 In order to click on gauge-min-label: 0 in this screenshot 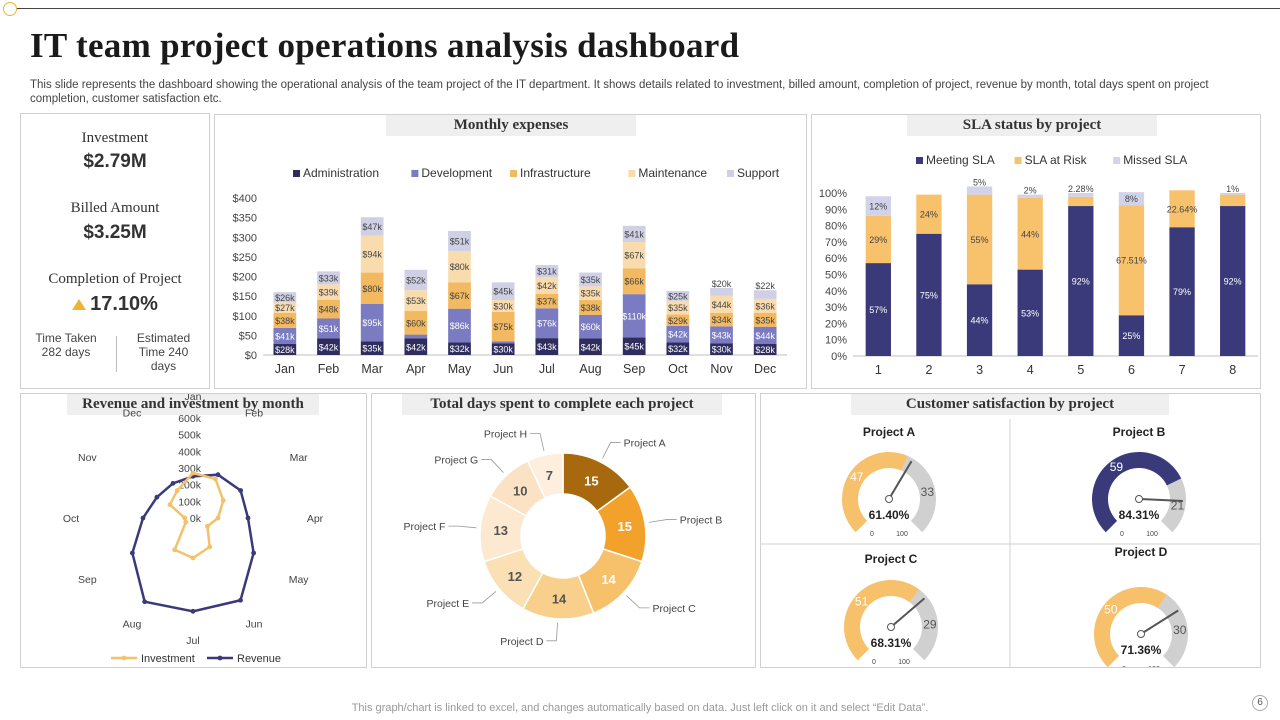, I will do `click(872, 534)`.